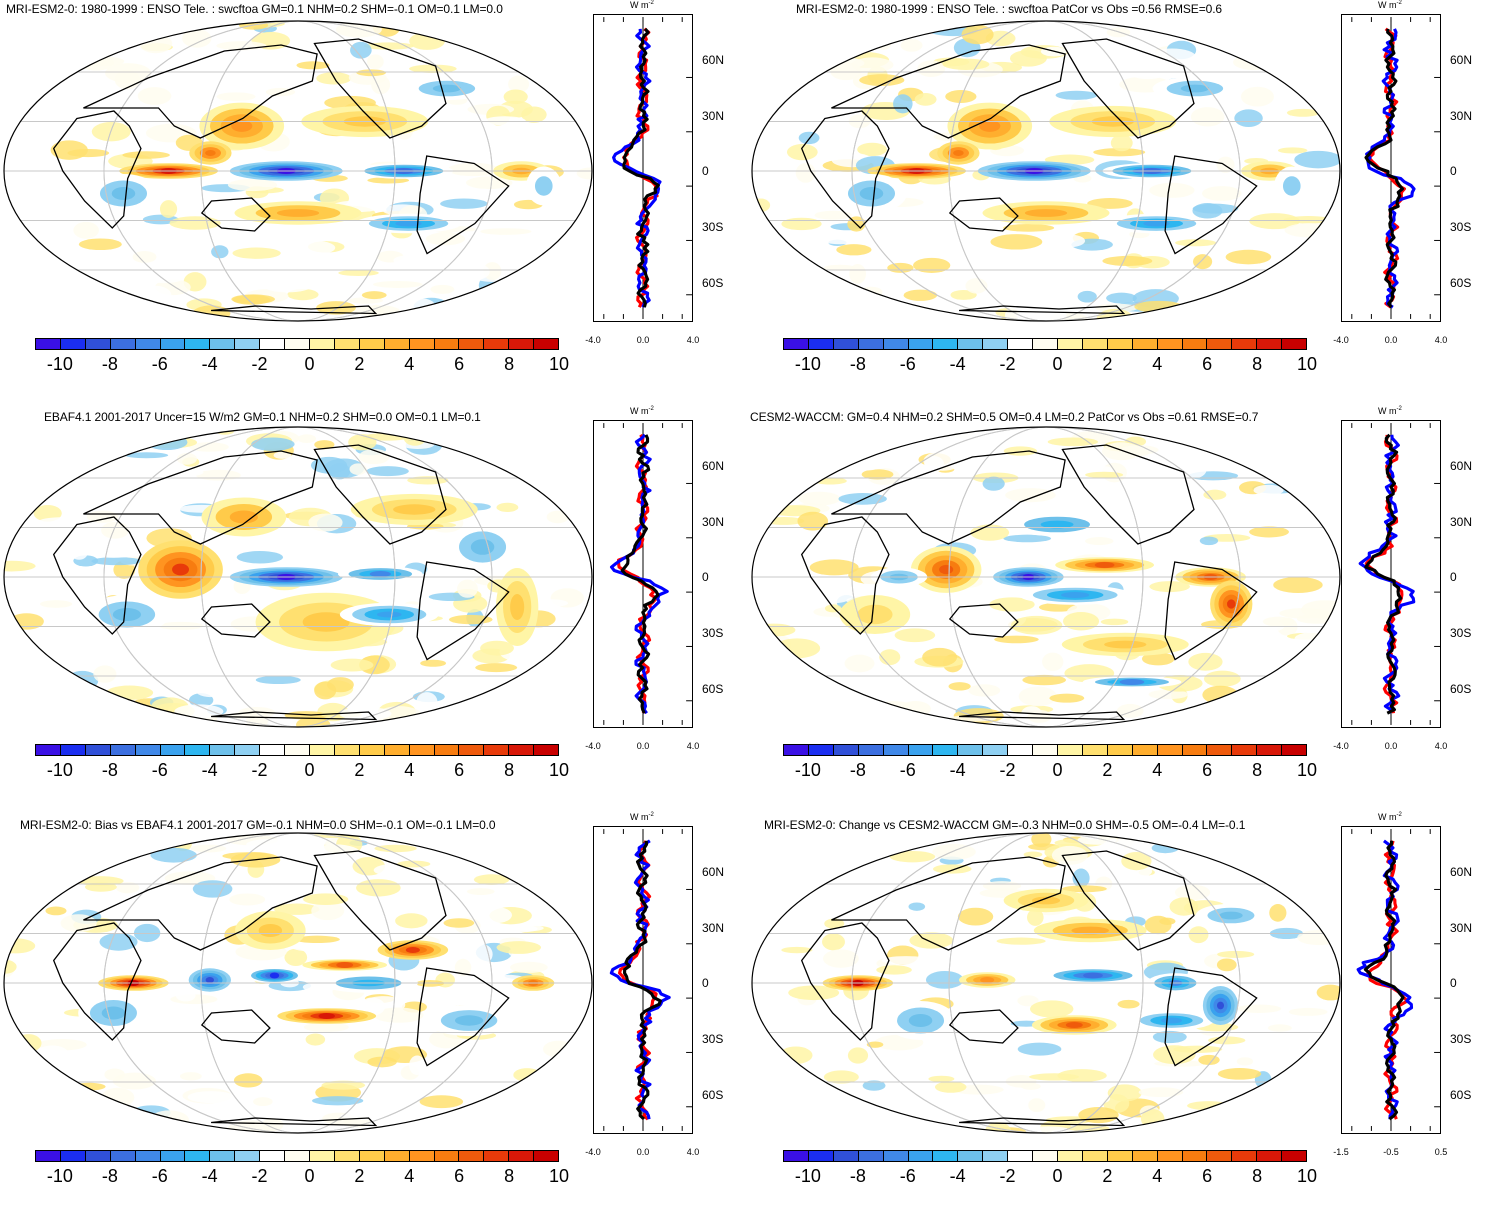 The image size is (1485, 1208). Describe the element at coordinates (109, 770) in the screenshot. I see `colorbar-label: -8` at that location.